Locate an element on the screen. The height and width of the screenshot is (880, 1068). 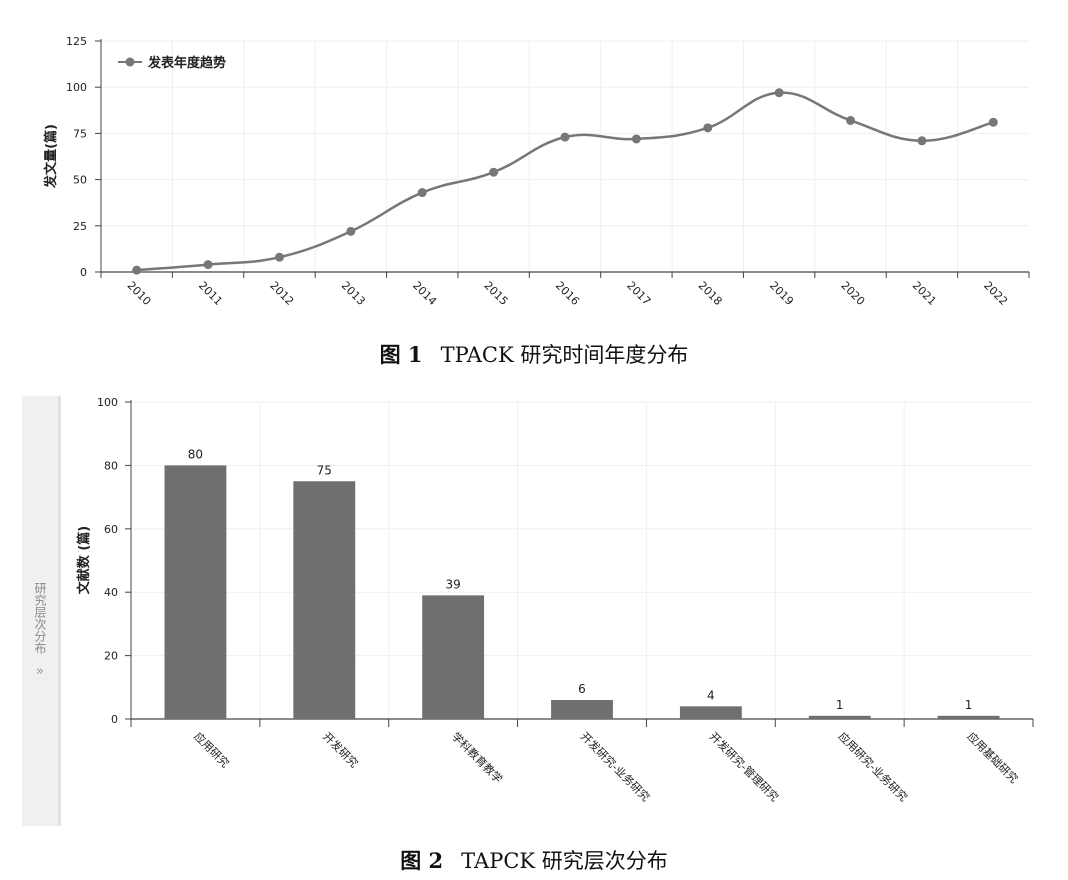
y-tick-label: 125 is located at coordinates (76, 41).